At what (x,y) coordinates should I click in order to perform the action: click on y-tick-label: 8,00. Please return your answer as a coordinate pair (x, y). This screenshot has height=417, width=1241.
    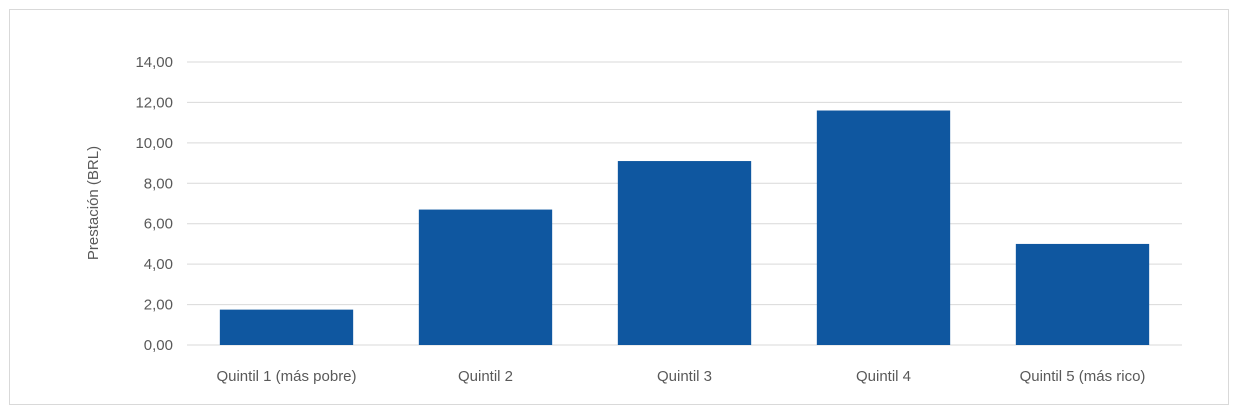
    Looking at the image, I should click on (158, 183).